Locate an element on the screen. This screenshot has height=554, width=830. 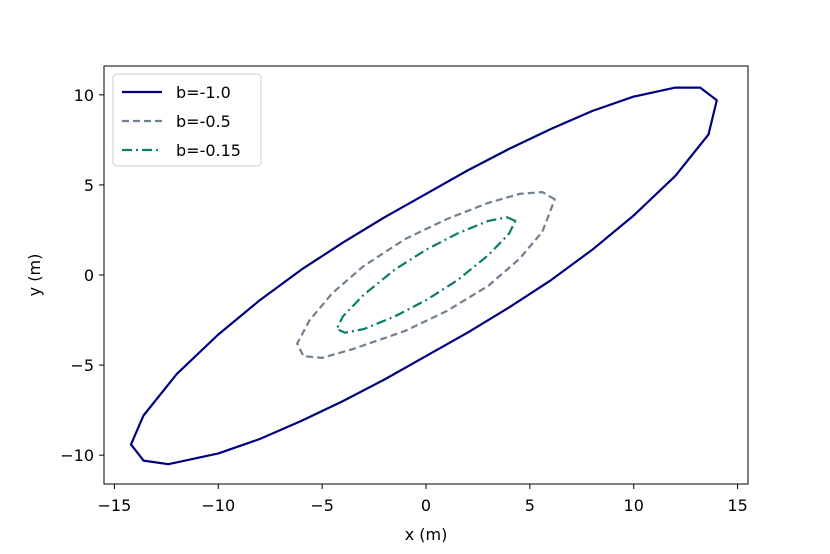
x-tick-label: 5 is located at coordinates (530, 505).